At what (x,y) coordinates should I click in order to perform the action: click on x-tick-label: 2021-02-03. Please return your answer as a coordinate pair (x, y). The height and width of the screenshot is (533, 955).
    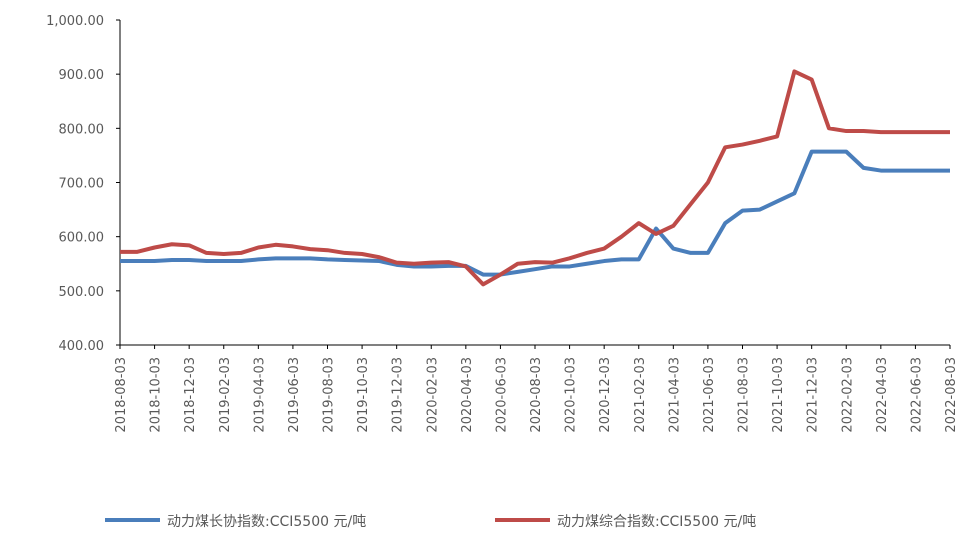
    Looking at the image, I should click on (640, 395).